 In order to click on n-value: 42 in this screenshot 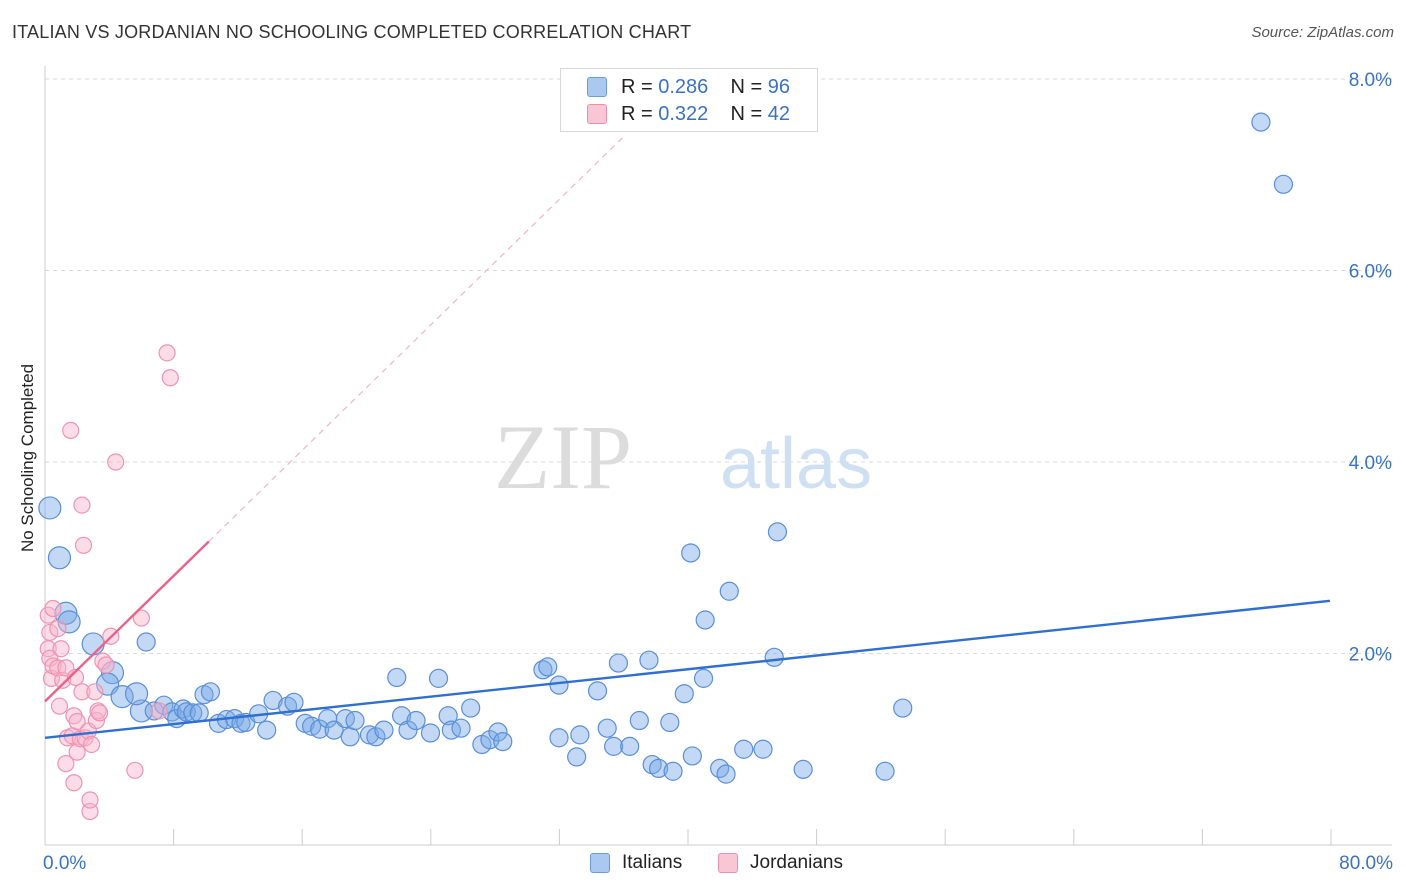, I will do `click(779, 113)`.